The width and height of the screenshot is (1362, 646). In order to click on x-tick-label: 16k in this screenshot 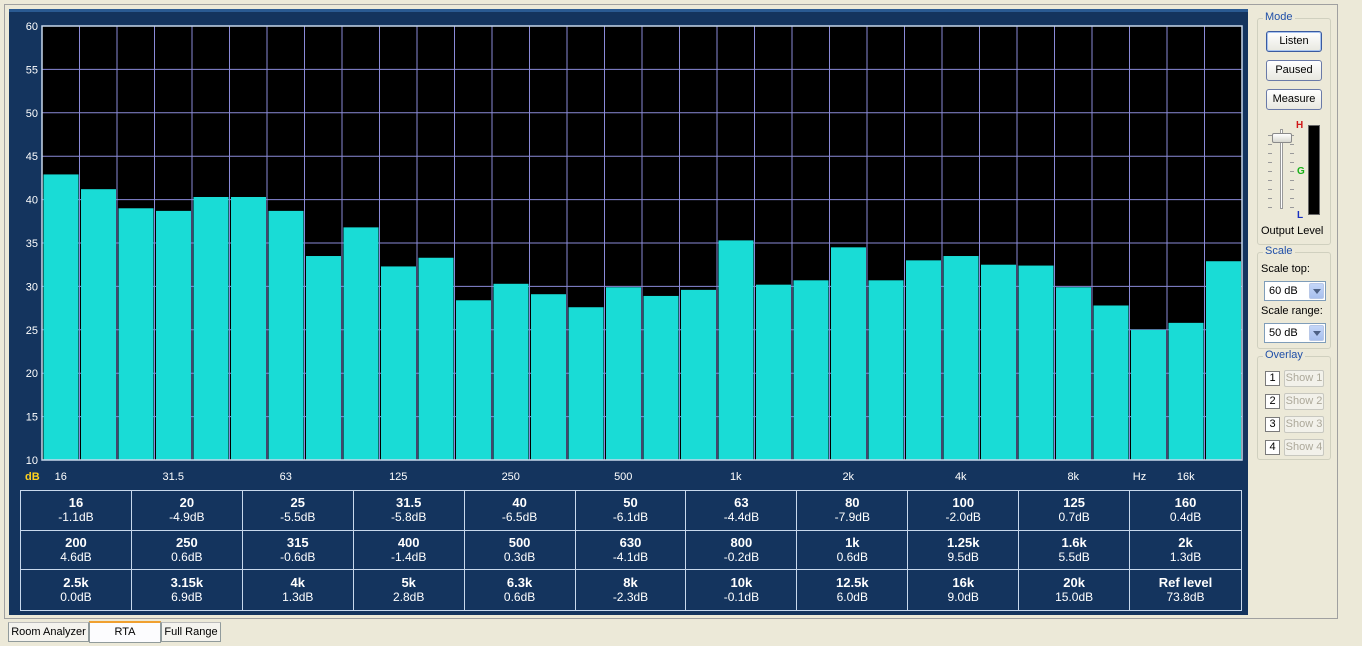, I will do `click(1186, 477)`.